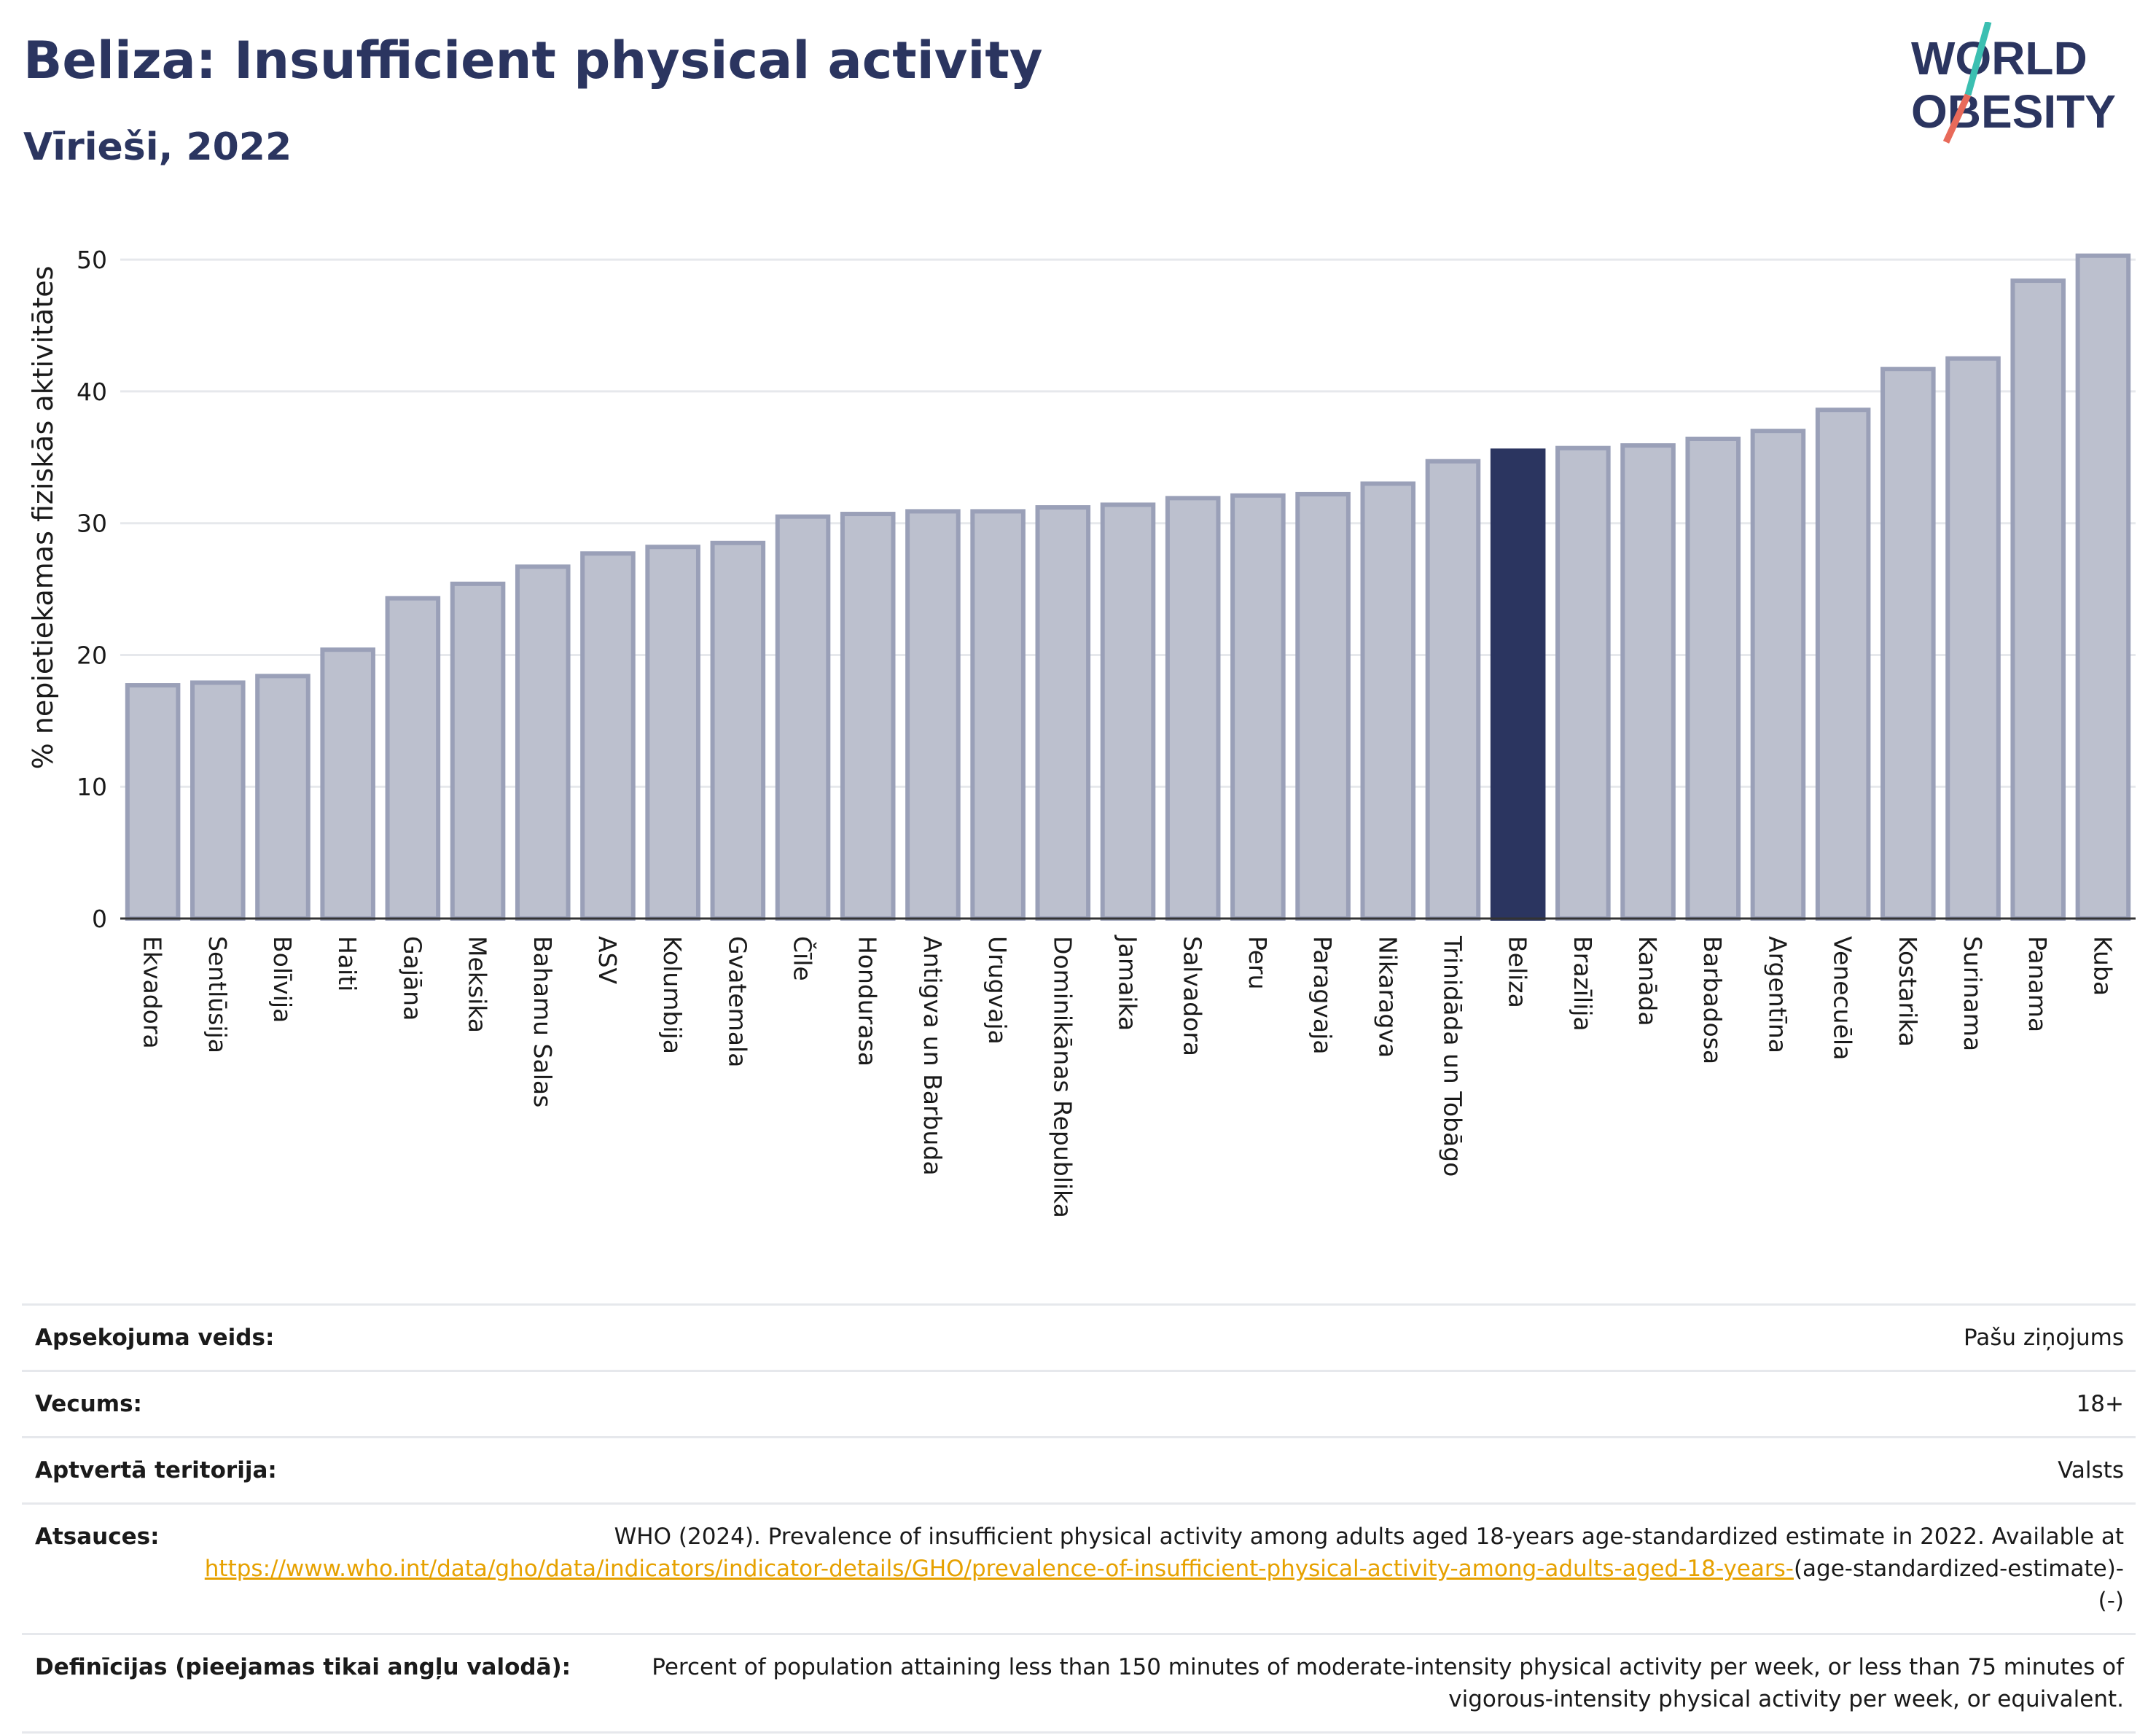 The height and width of the screenshot is (1735, 2156). I want to click on x-tick-label: Antigva un Barbuda, so click(932, 1056).